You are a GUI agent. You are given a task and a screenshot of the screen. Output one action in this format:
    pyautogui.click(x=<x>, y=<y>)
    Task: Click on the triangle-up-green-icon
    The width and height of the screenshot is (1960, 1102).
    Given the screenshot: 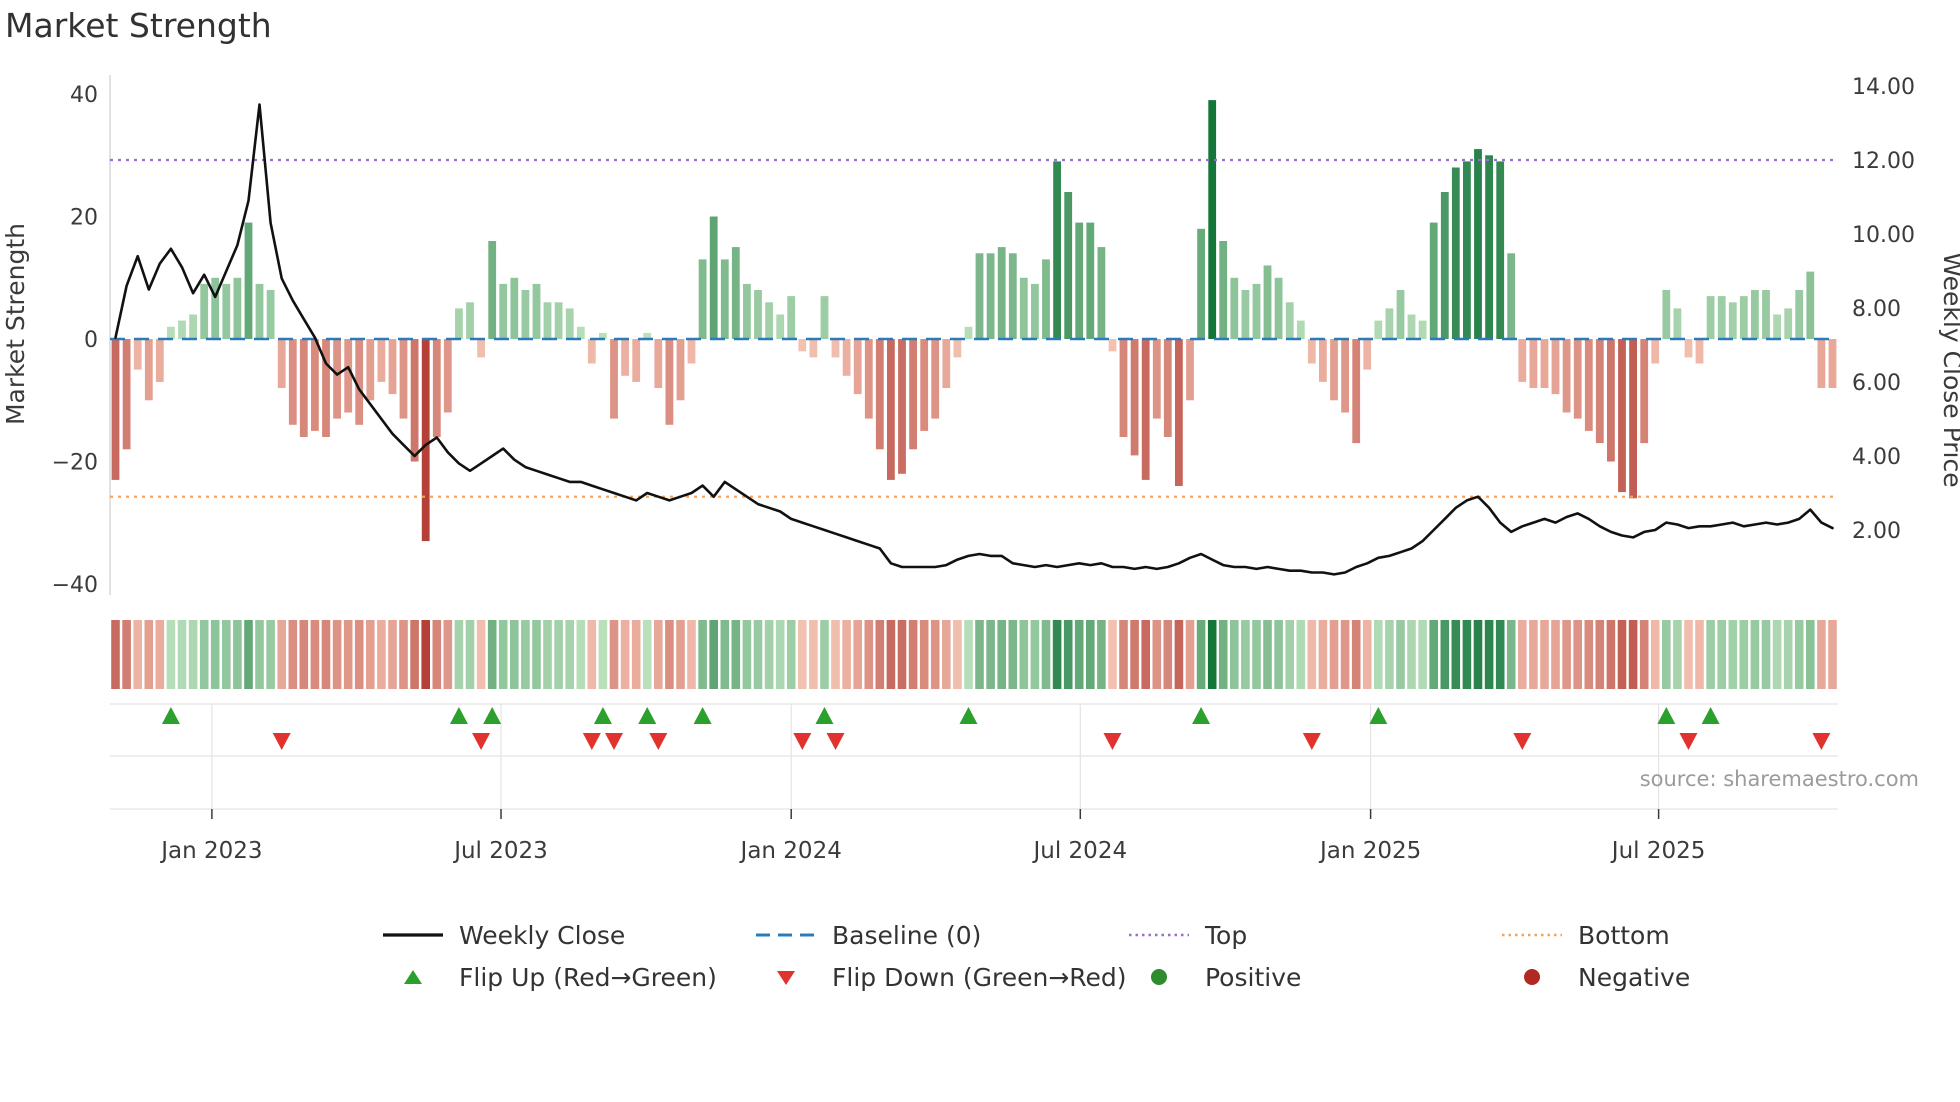 What is the action you would take?
    pyautogui.click(x=413, y=977)
    